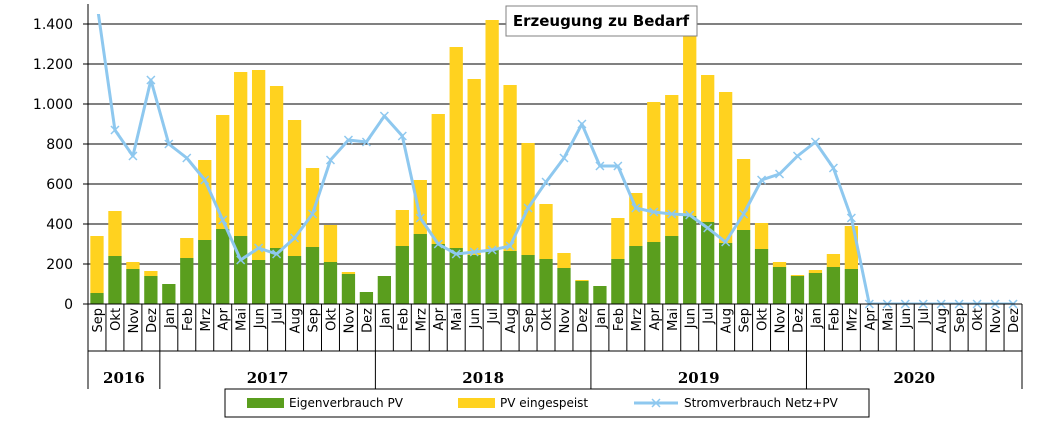 Image resolution: width=1040 pixels, height=421 pixels. Describe the element at coordinates (709, 316) in the screenshot. I see `month-label-34: Jul` at that location.